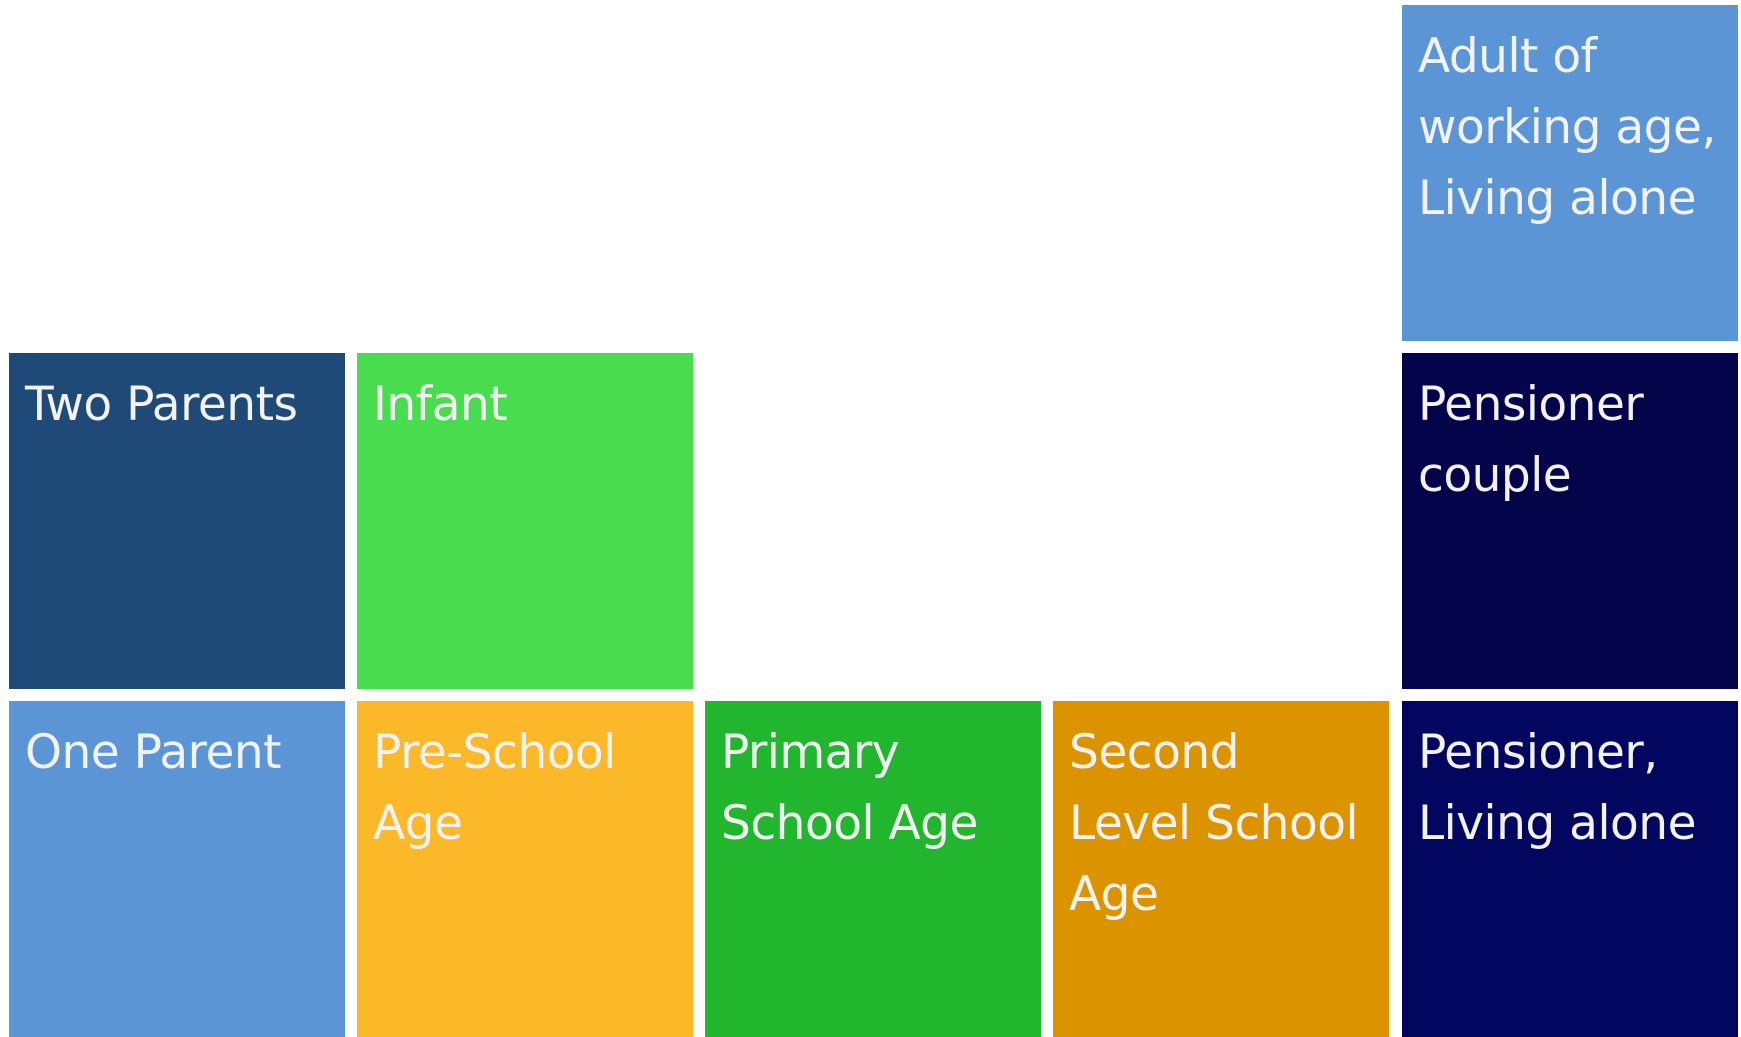 This screenshot has width=1741, height=1037. I want to click on diagram-title: Individuals into Households, so click(574, 11).